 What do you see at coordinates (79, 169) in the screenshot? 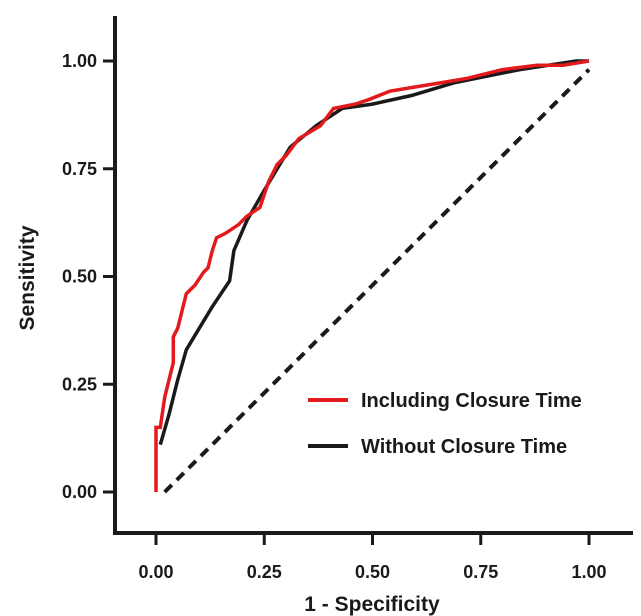
I see `y-tick-label: 0.75` at bounding box center [79, 169].